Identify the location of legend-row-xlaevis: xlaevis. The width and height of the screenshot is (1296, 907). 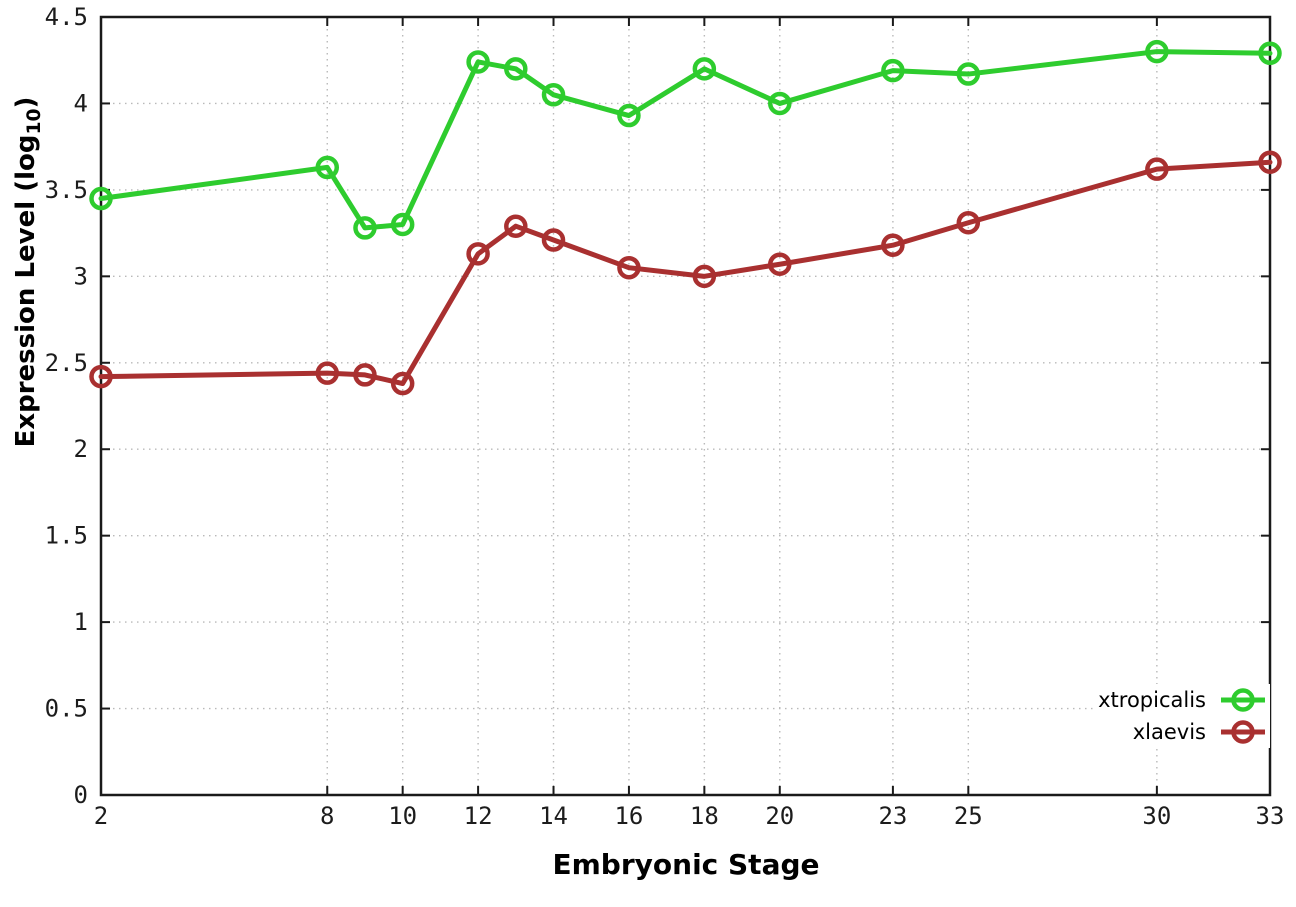
(1200, 732).